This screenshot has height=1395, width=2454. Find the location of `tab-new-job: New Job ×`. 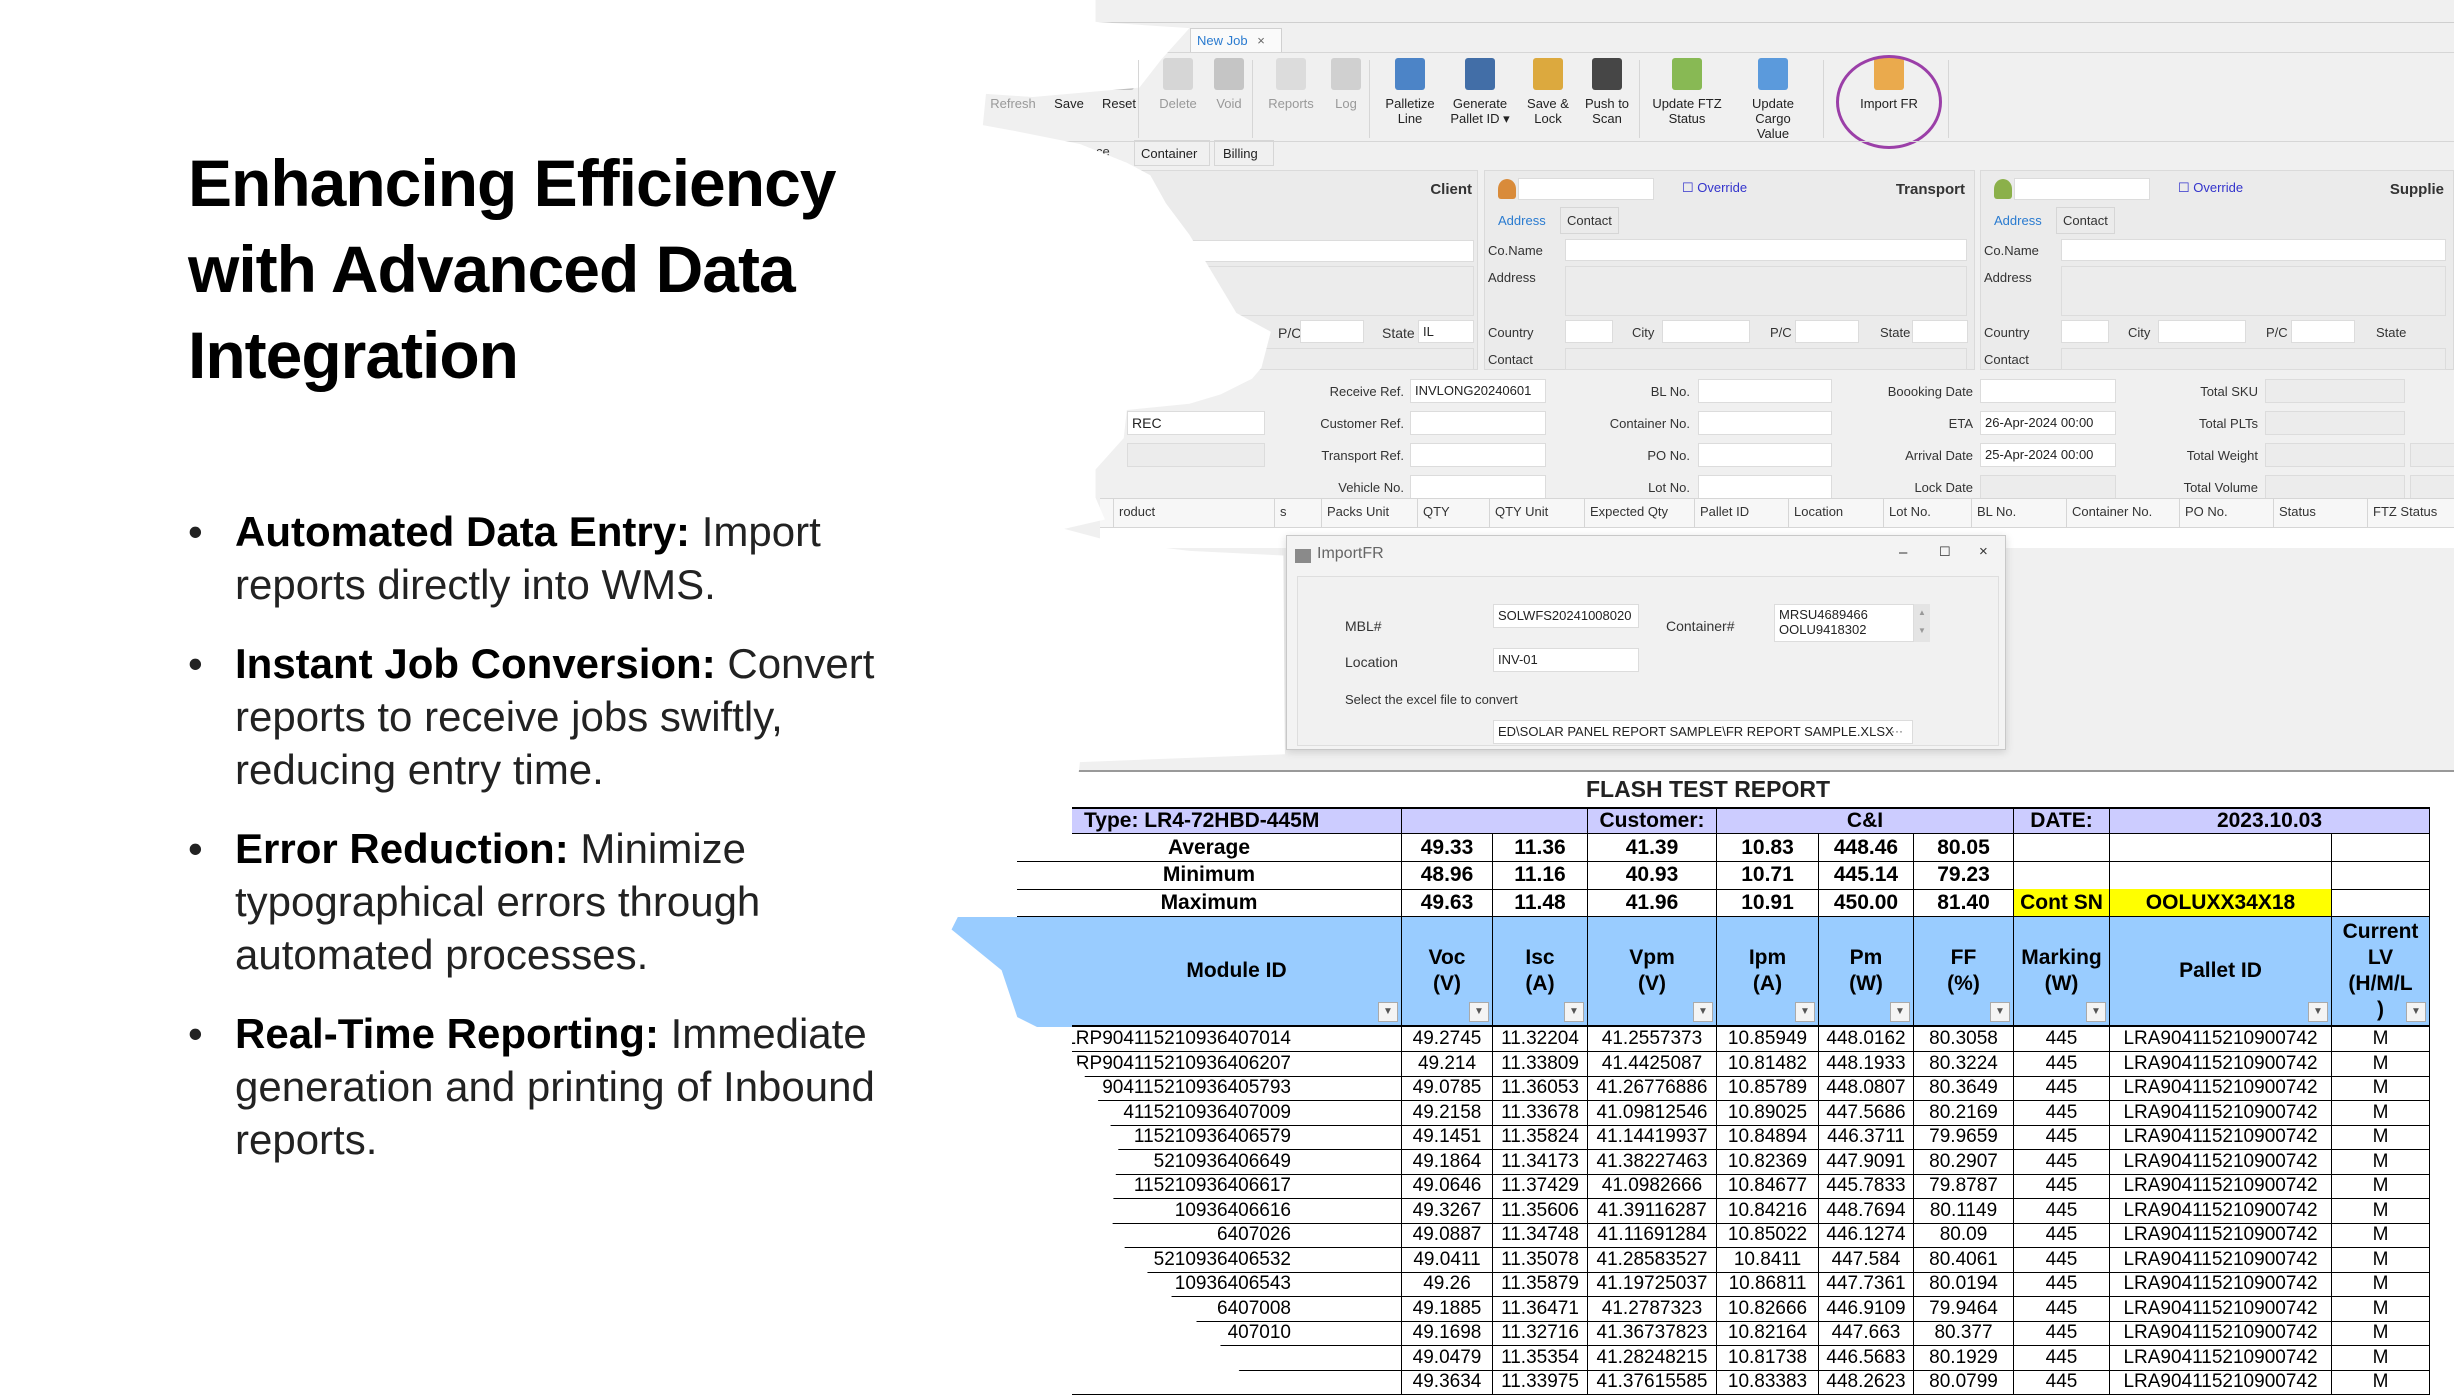

tab-new-job: New Job × is located at coordinates (1236, 40).